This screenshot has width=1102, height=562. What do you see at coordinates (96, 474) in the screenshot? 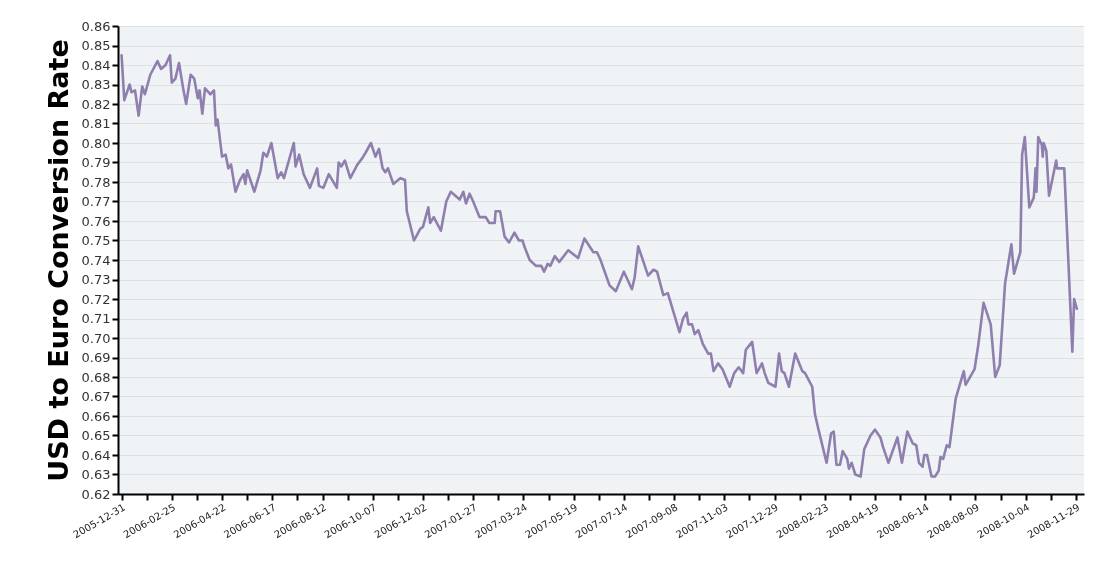
I see `y-tick-label: 0.63` at bounding box center [96, 474].